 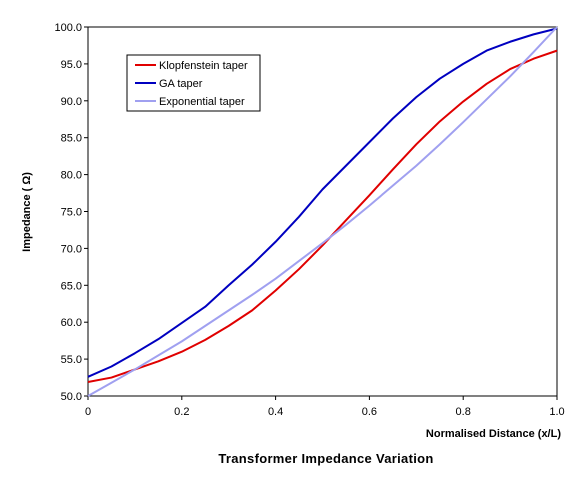 What do you see at coordinates (71, 249) in the screenshot?
I see `y-tick-label: 70.0` at bounding box center [71, 249].